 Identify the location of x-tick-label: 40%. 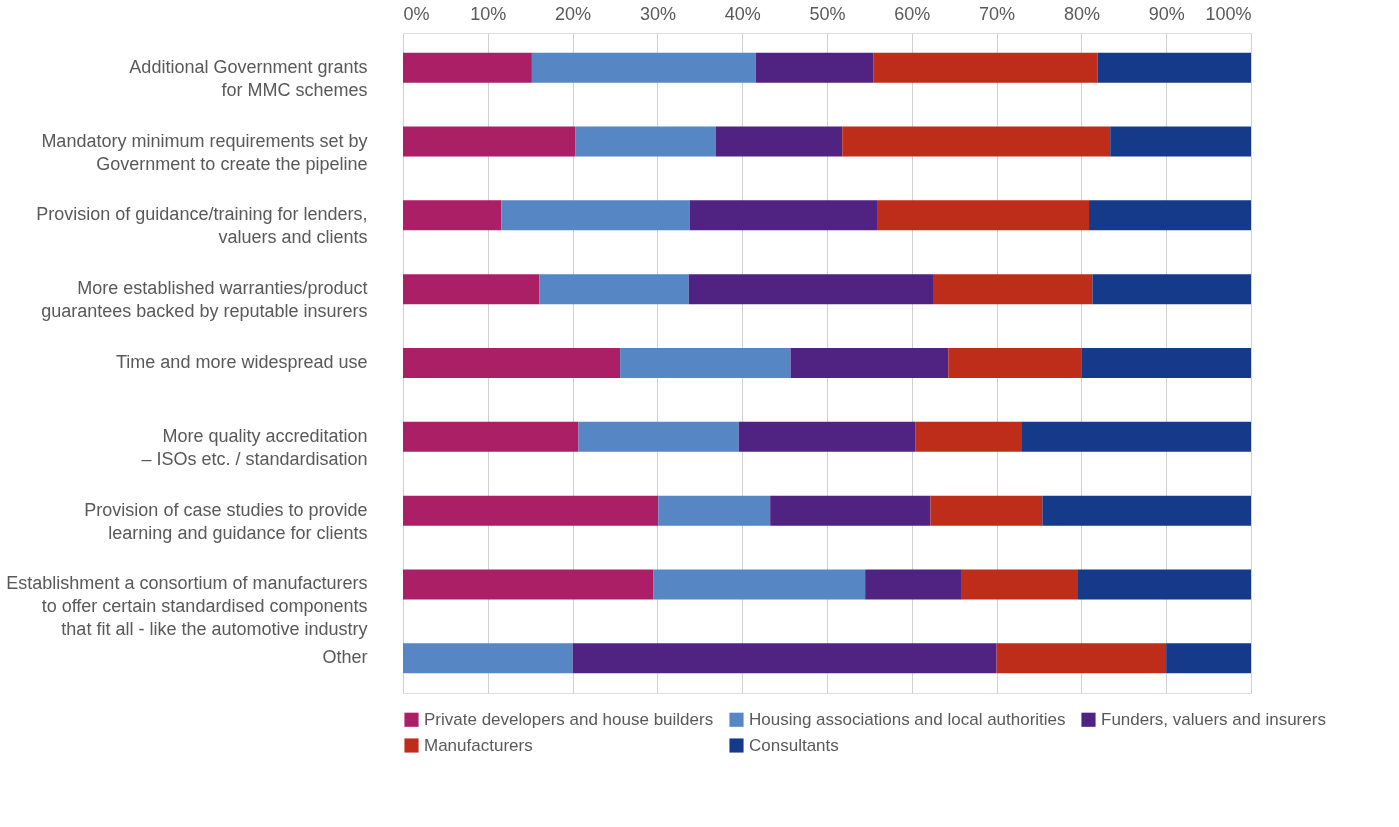
(742, 13).